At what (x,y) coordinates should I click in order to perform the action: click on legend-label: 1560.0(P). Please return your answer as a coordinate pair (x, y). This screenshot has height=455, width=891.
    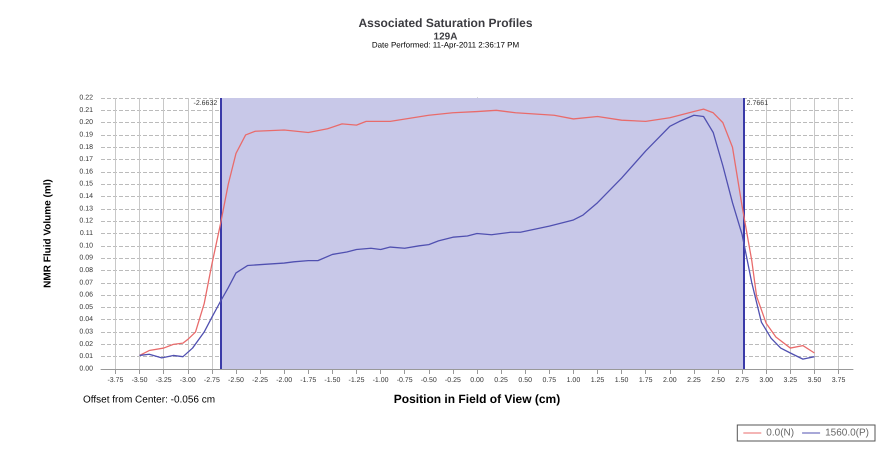
    Looking at the image, I should click on (847, 433).